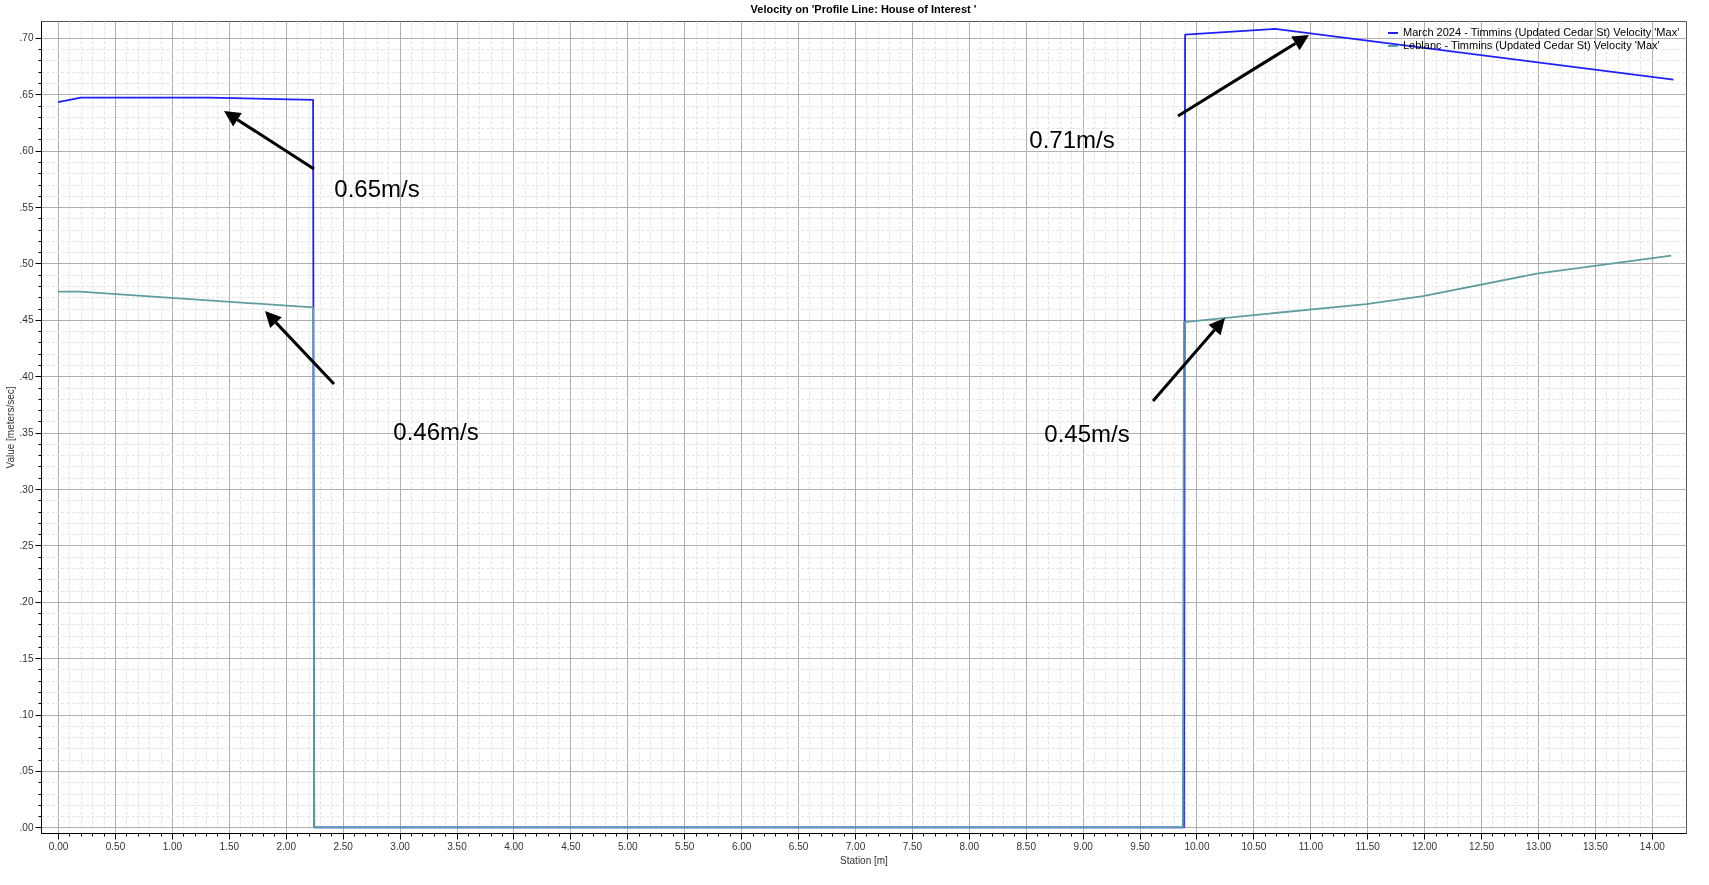 The image size is (1709, 885). Describe the element at coordinates (26, 320) in the screenshot. I see `y-tick-label: .45` at that location.